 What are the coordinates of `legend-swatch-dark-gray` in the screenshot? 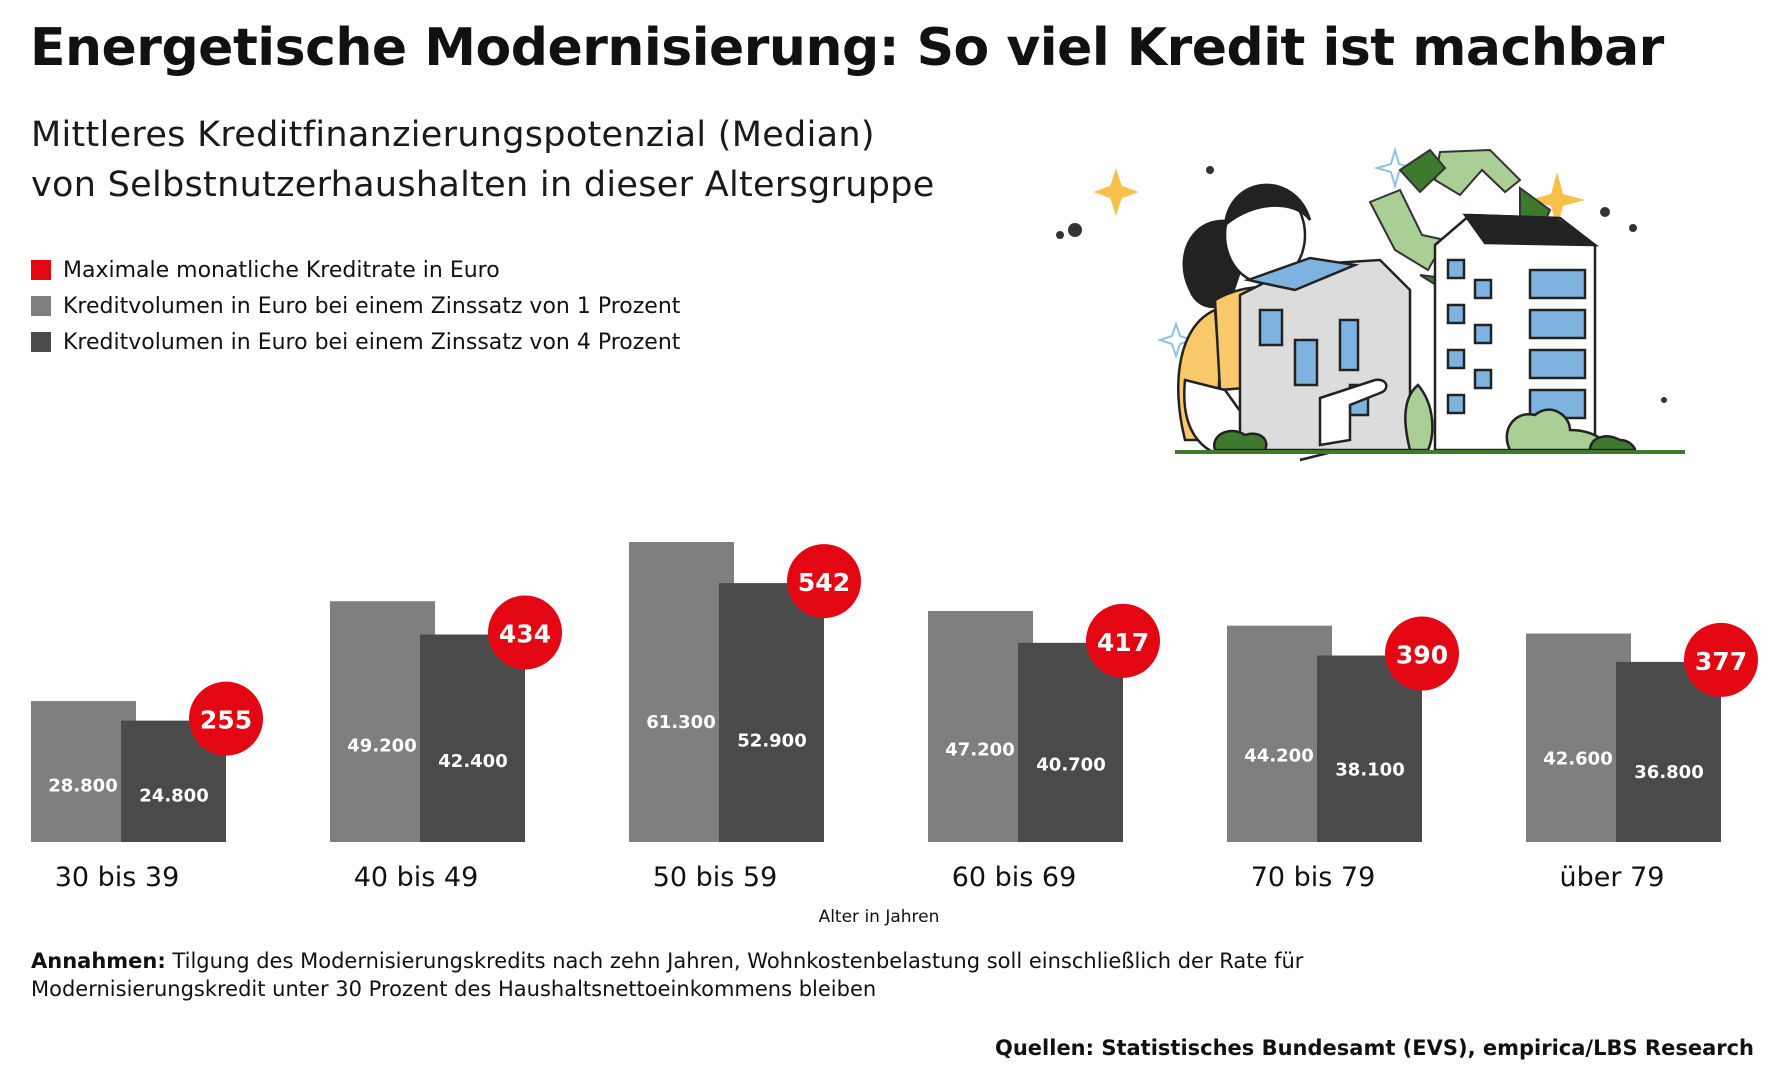 It's located at (41, 342).